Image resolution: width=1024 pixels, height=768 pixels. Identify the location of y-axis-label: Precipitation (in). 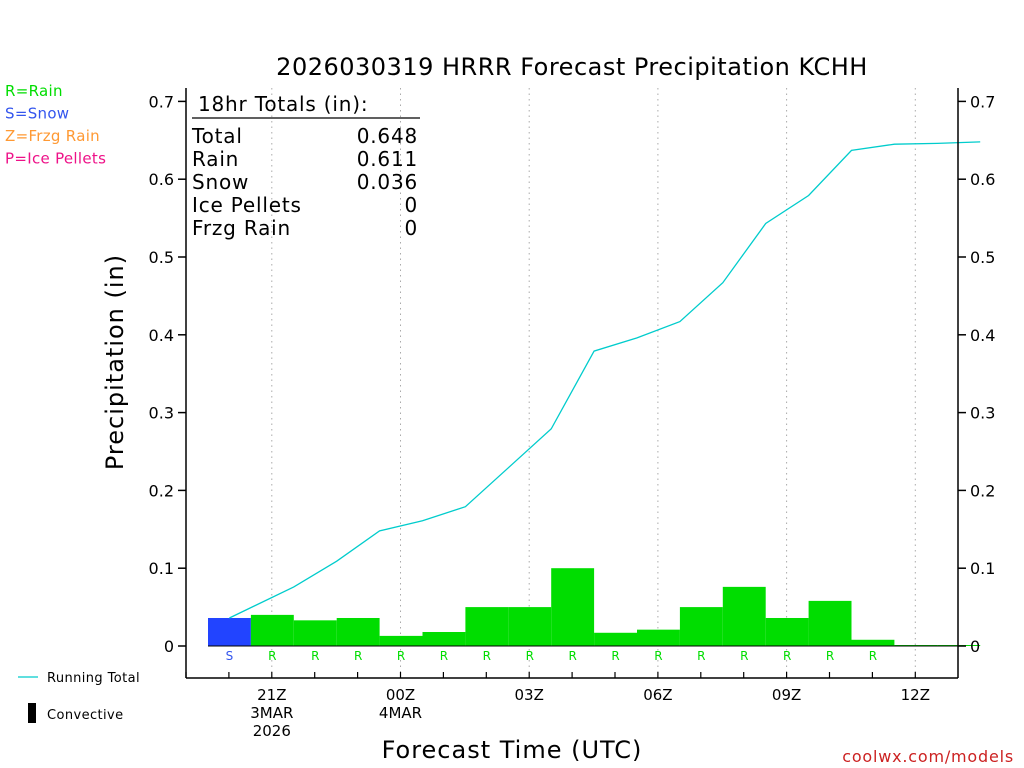
(115, 362).